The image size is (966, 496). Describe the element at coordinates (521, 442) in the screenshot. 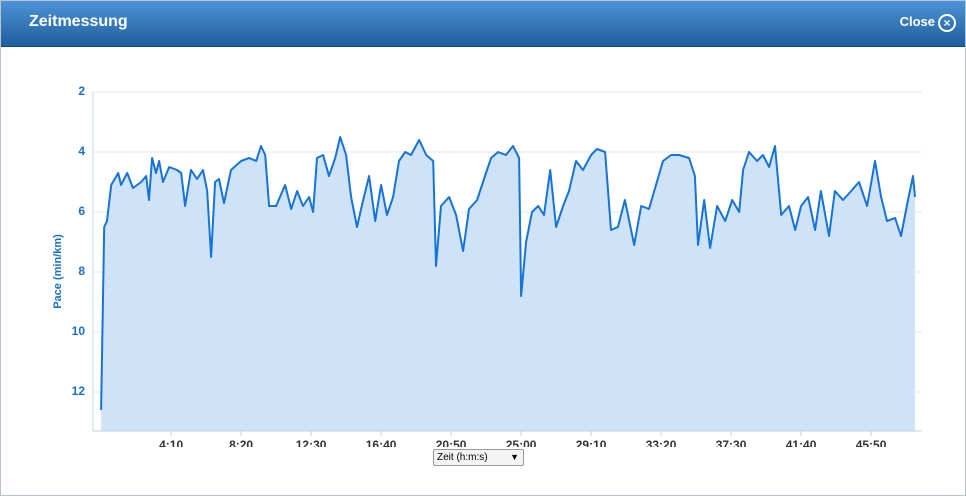

I see `x-tick-label: 25:00` at that location.